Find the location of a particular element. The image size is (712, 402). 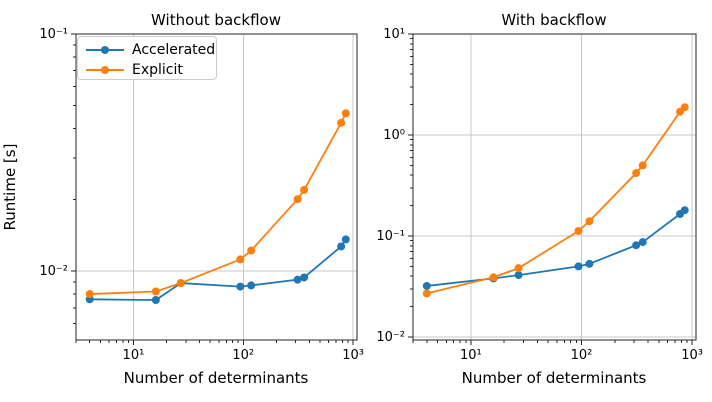

subplot-title-with-backflow: With backflow is located at coordinates (554, 20).